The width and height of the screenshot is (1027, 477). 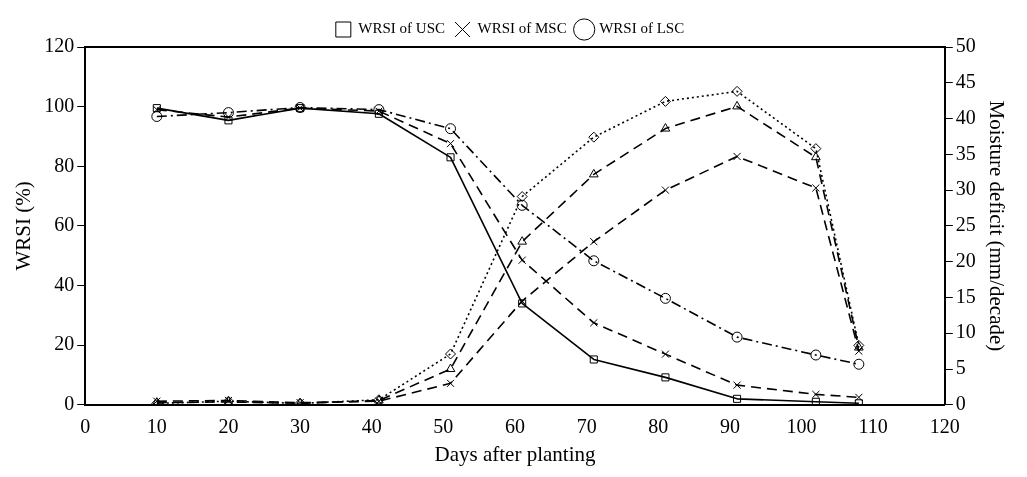 What do you see at coordinates (64, 164) in the screenshot?
I see `y-tick-label: 80` at bounding box center [64, 164].